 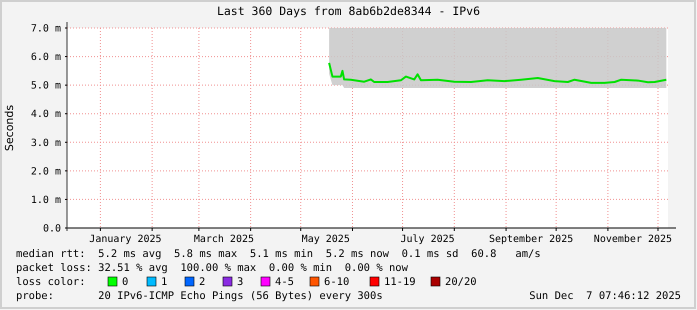 What do you see at coordinates (427, 239) in the screenshot?
I see `x-tick-label: July 2025` at bounding box center [427, 239].